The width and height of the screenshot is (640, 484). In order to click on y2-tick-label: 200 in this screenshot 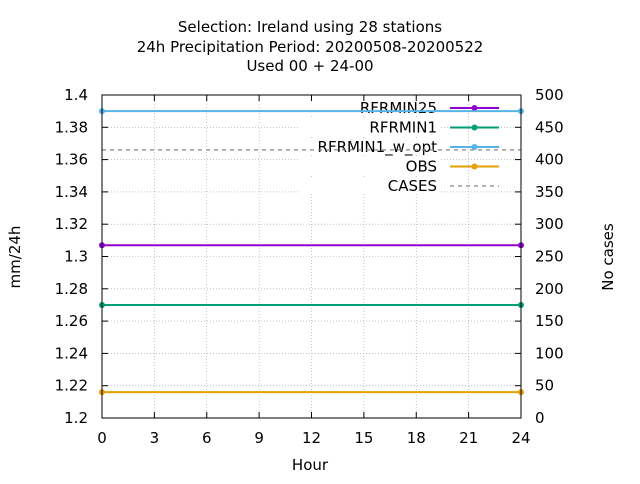, I will do `click(549, 289)`.